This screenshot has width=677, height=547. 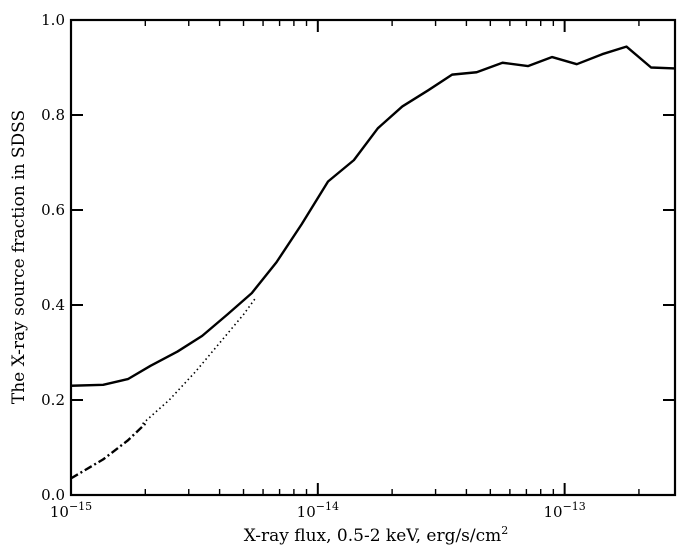 I want to click on x-tick-label-exponent: −13, so click(x=574, y=506).